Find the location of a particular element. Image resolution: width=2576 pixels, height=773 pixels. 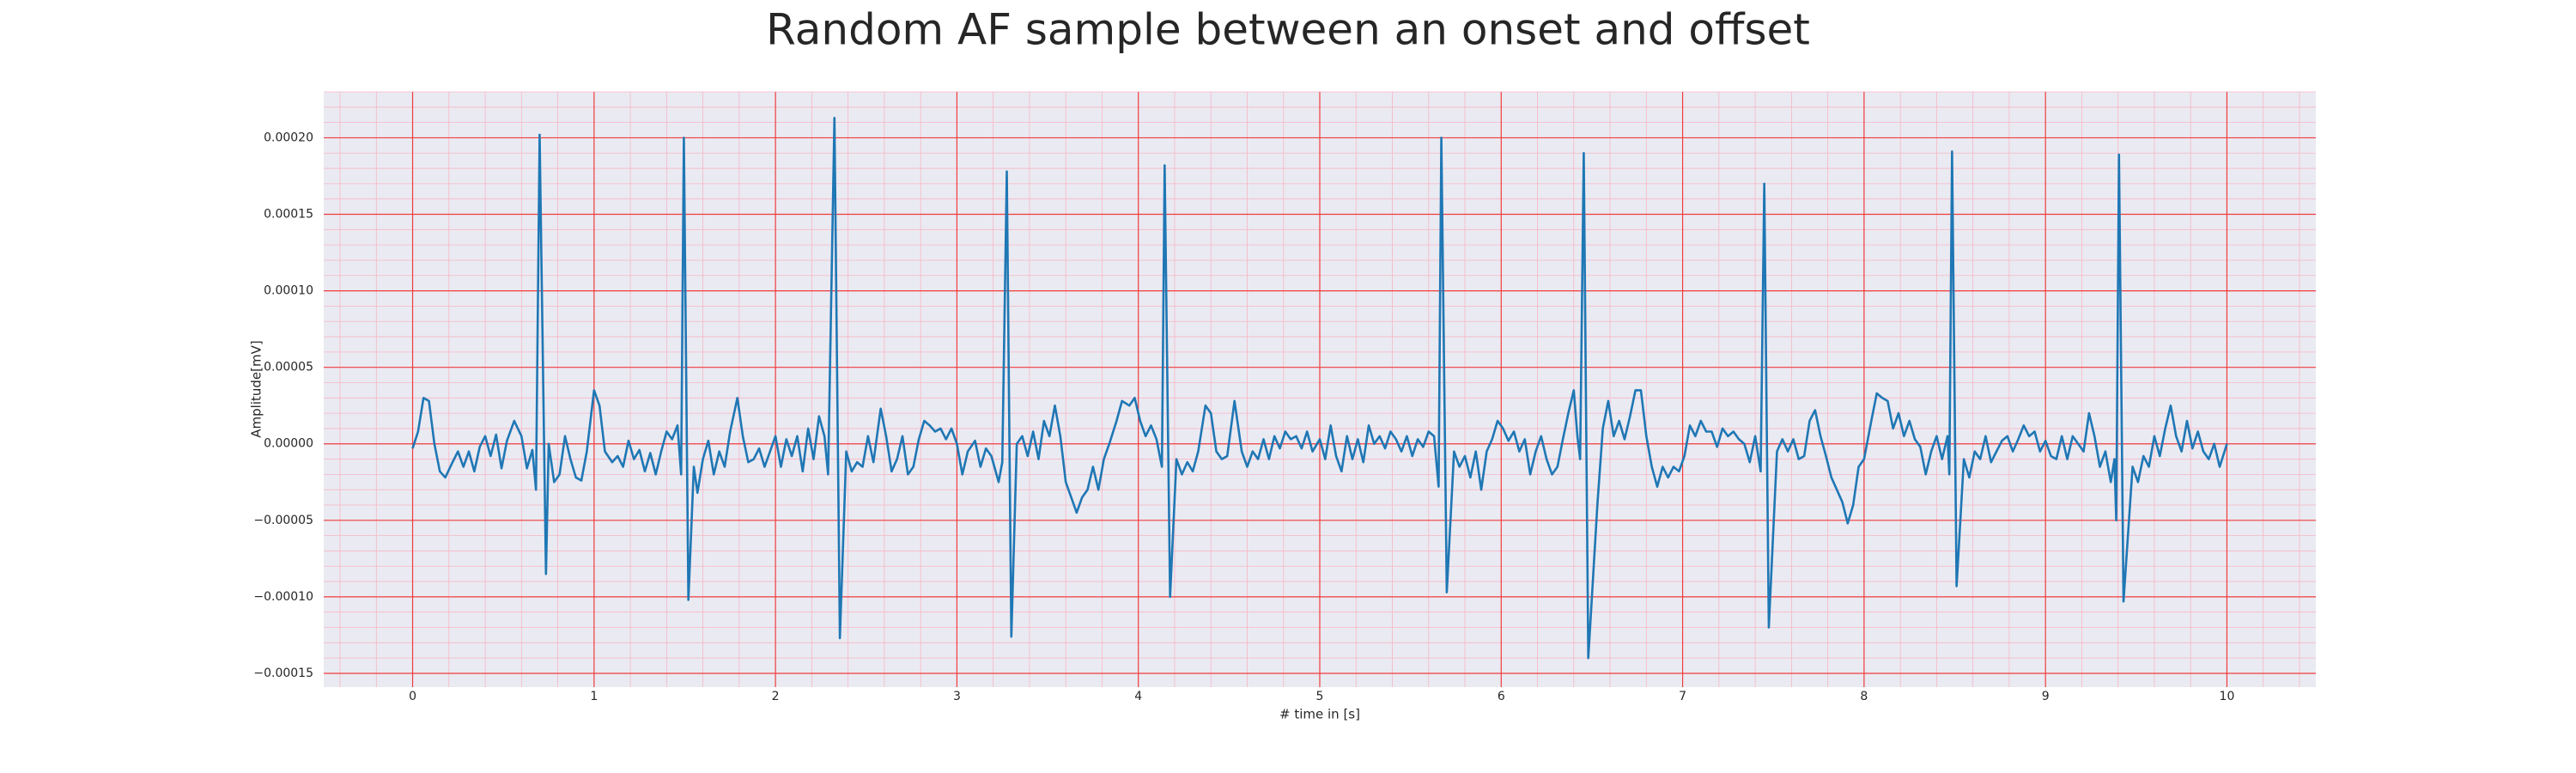

x-tick-label: 0 is located at coordinates (412, 696).